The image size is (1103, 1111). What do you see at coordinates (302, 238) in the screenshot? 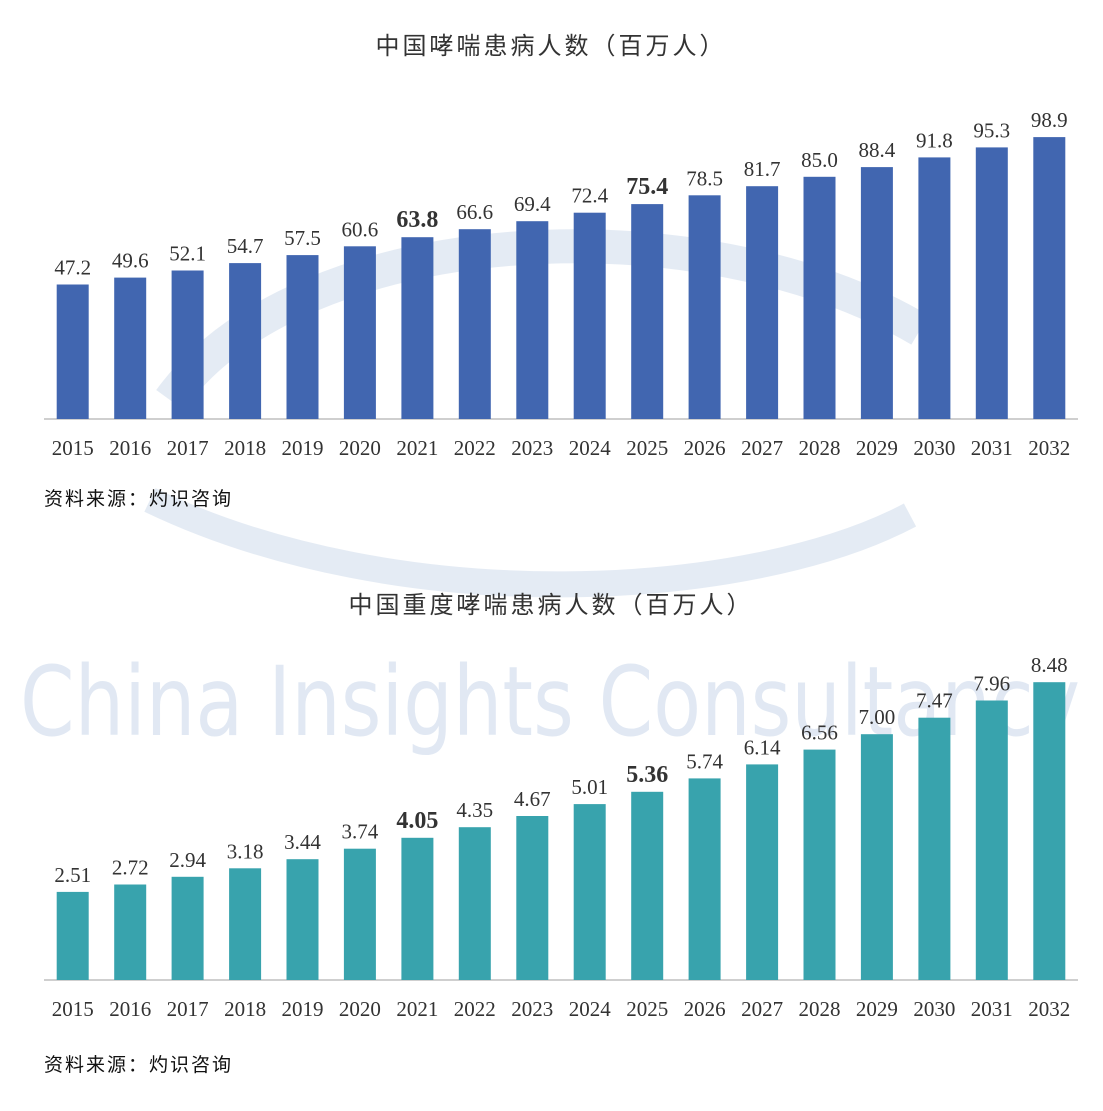
I see `data-label-2019: 57.5` at bounding box center [302, 238].